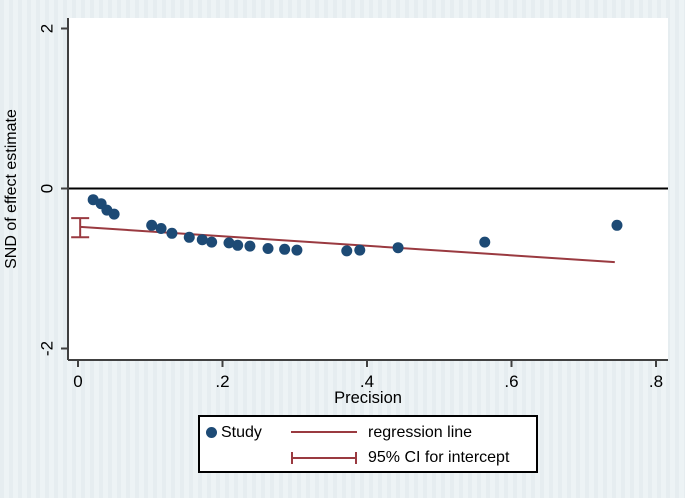 This screenshot has height=498, width=685. What do you see at coordinates (420, 432) in the screenshot?
I see `legend-regression-label: regression line` at bounding box center [420, 432].